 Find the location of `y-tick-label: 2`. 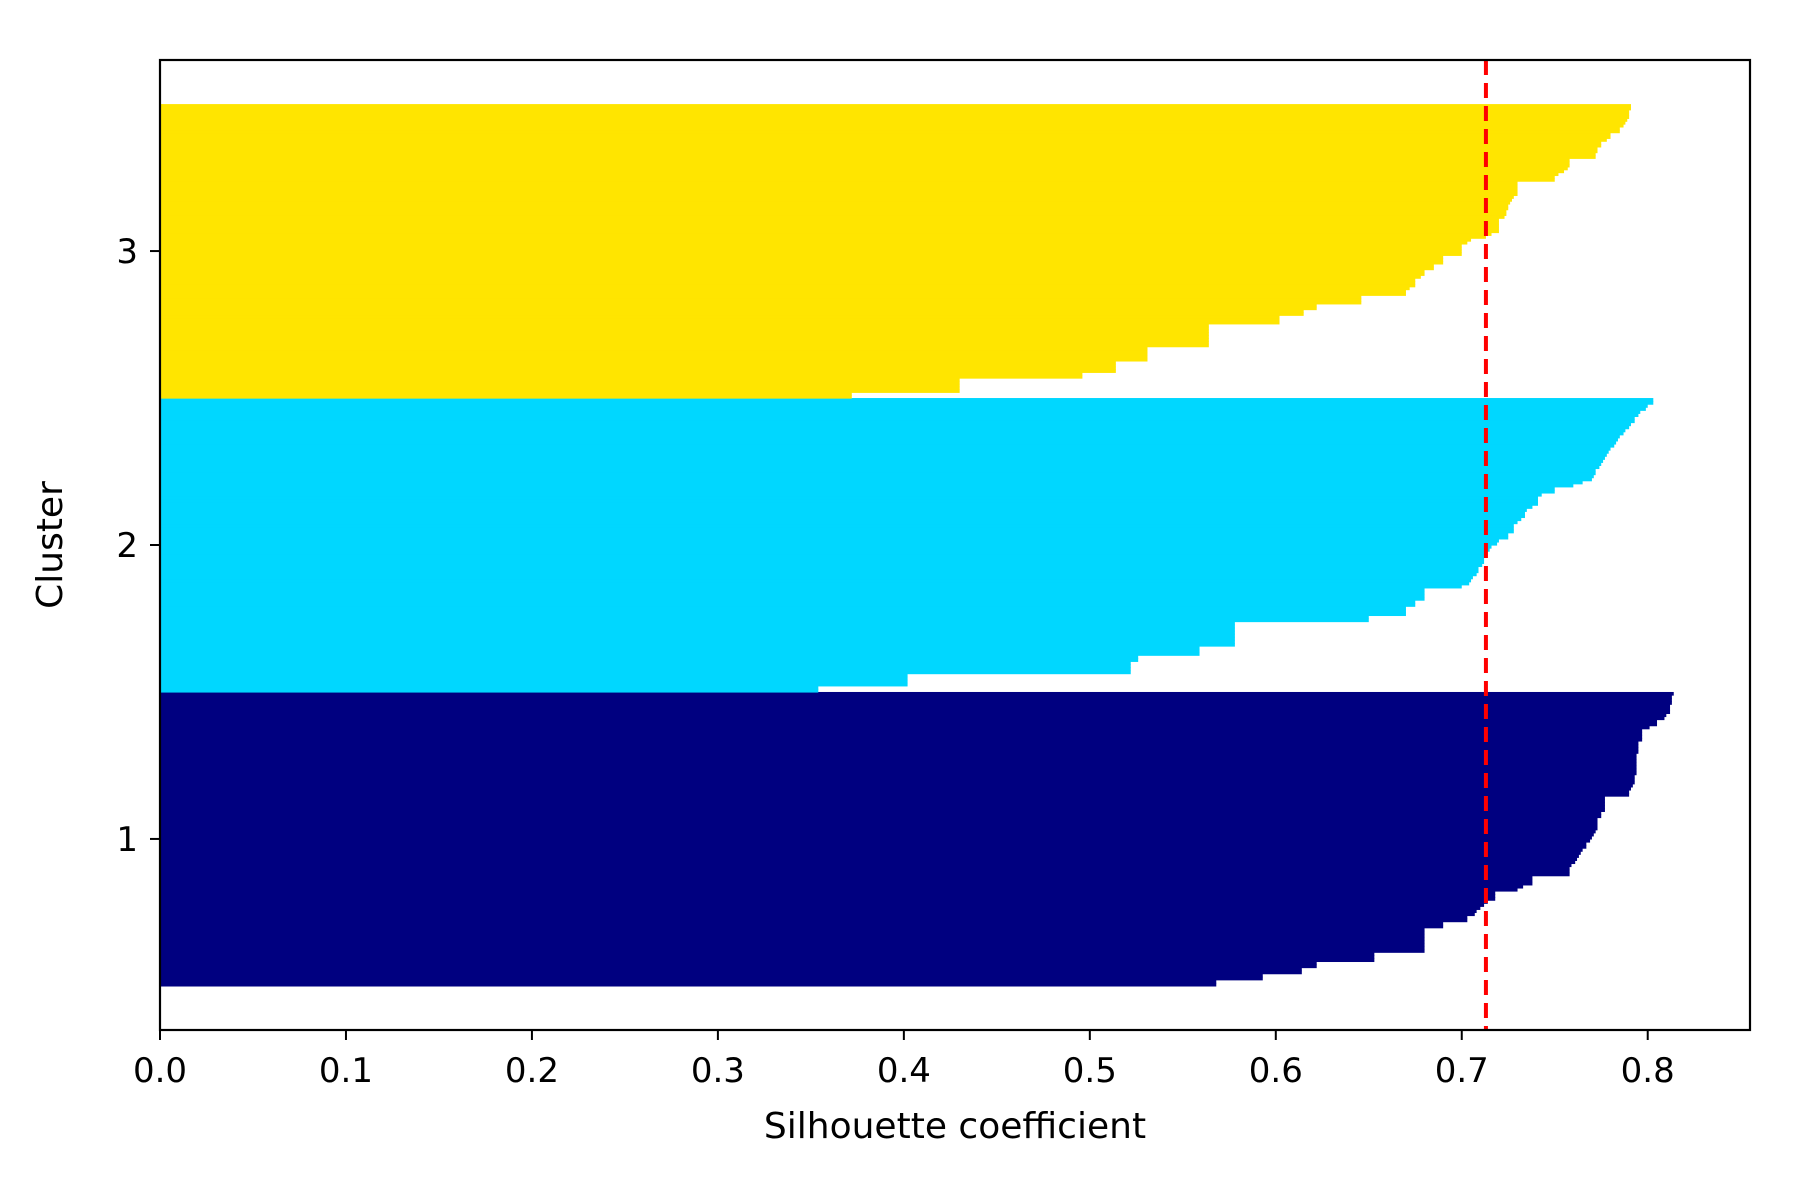

y-tick-label: 2 is located at coordinates (127, 546).